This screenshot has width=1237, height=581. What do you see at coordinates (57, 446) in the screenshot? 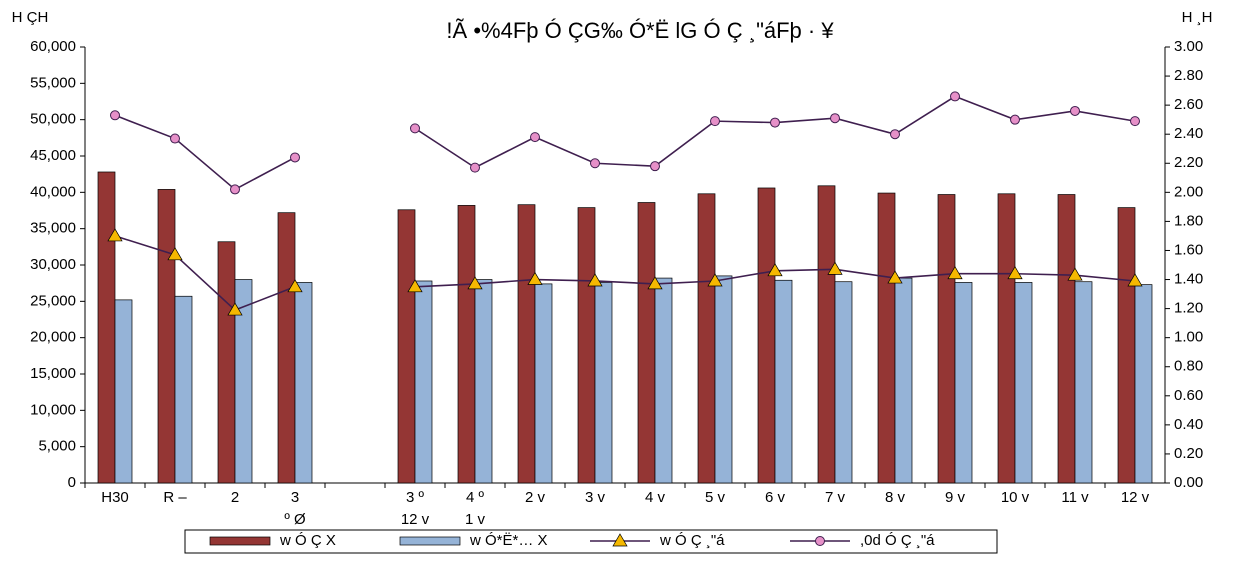
I see `y-tick-label: 5,000` at bounding box center [57, 446].